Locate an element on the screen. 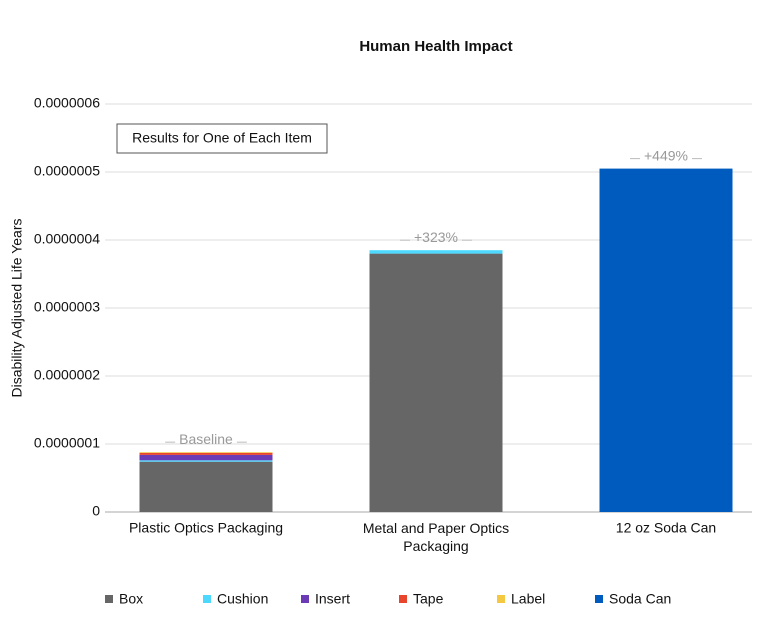  bar-annotation: +449% is located at coordinates (666, 155).